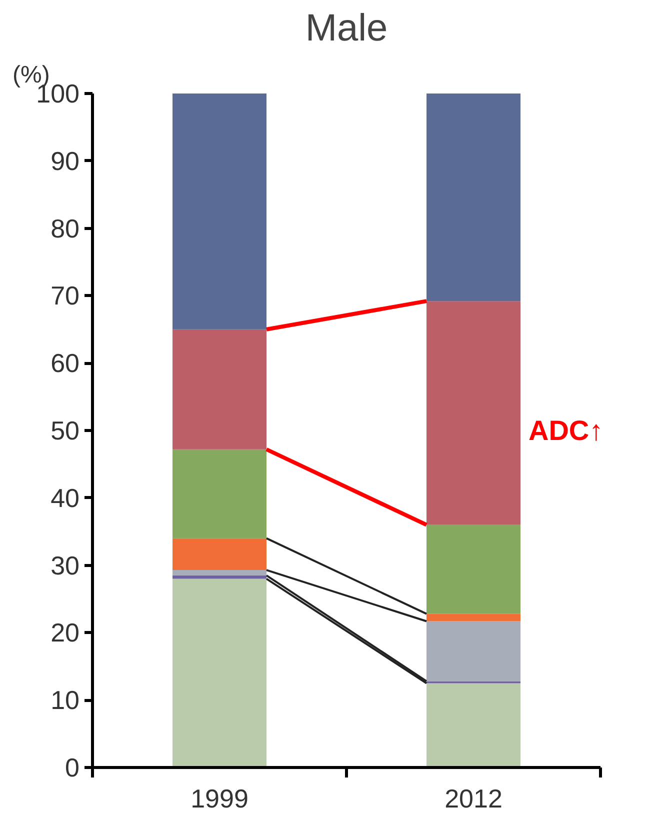  What do you see at coordinates (65, 363) in the screenshot?
I see `y-tick-label: 60` at bounding box center [65, 363].